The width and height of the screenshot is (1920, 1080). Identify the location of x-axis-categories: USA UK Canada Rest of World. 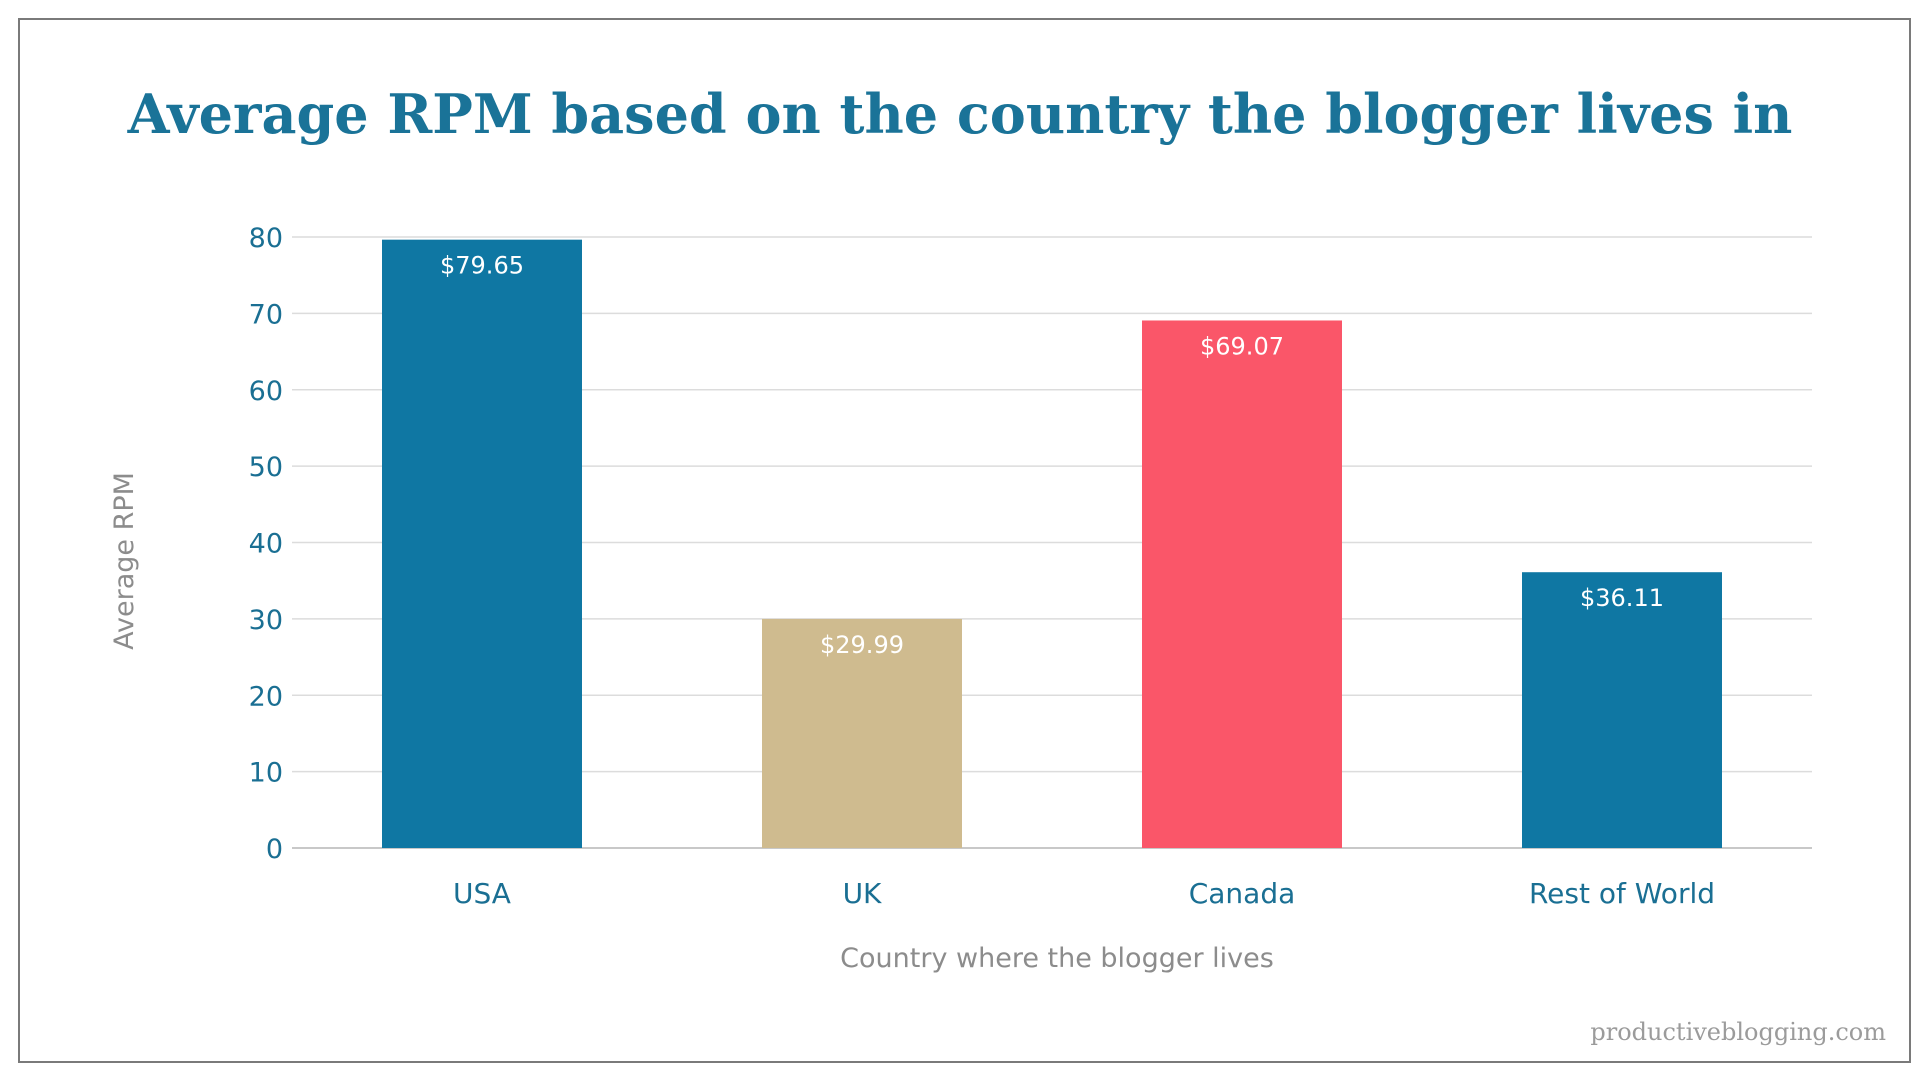
(1084, 893).